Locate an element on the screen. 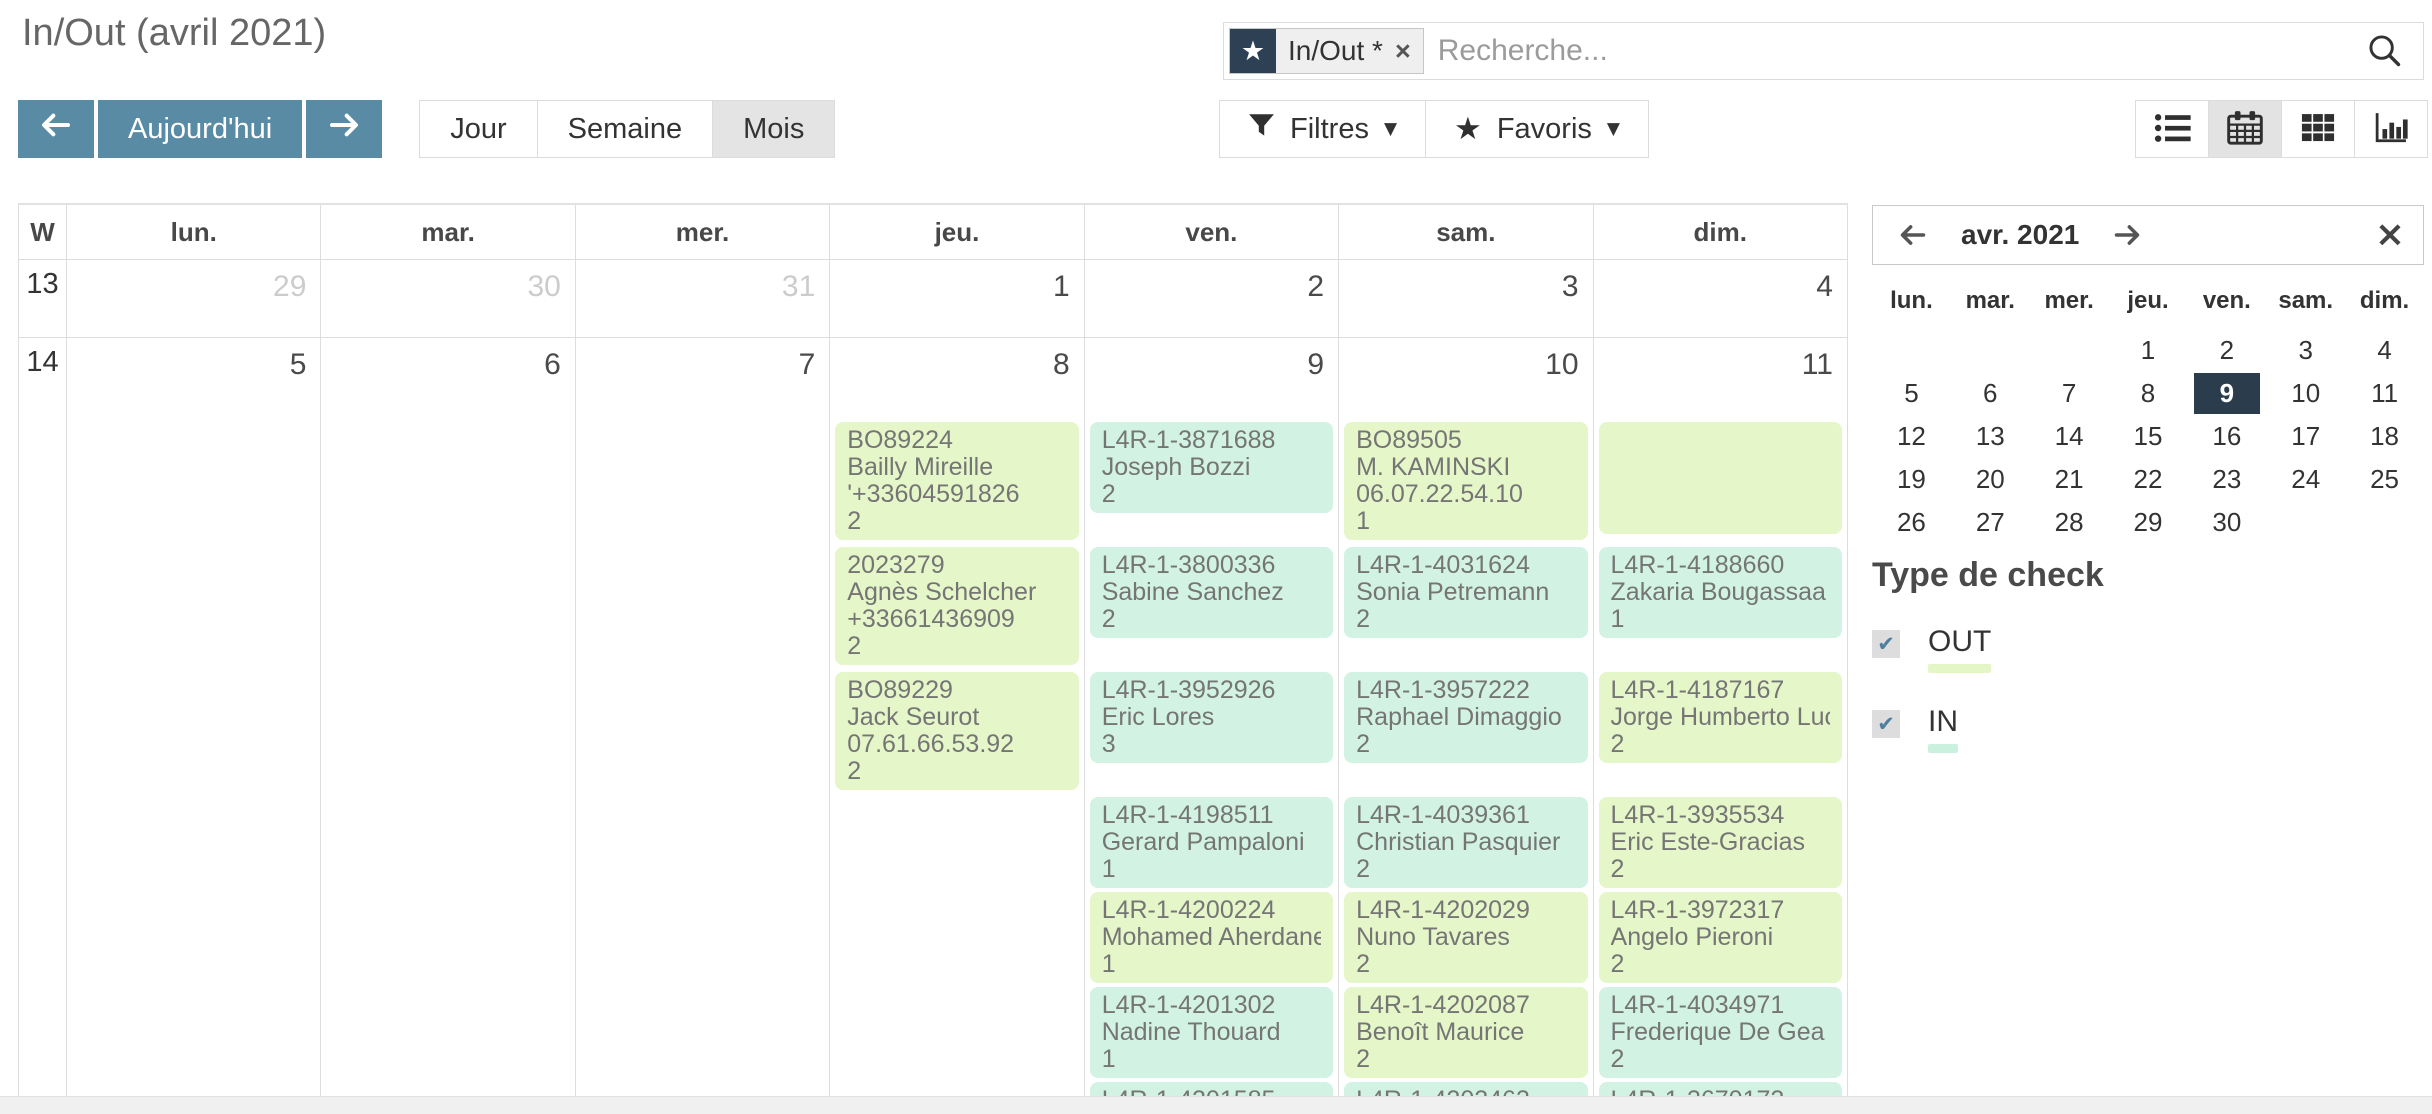  calendar-day-cell: 7 is located at coordinates (703, 717).